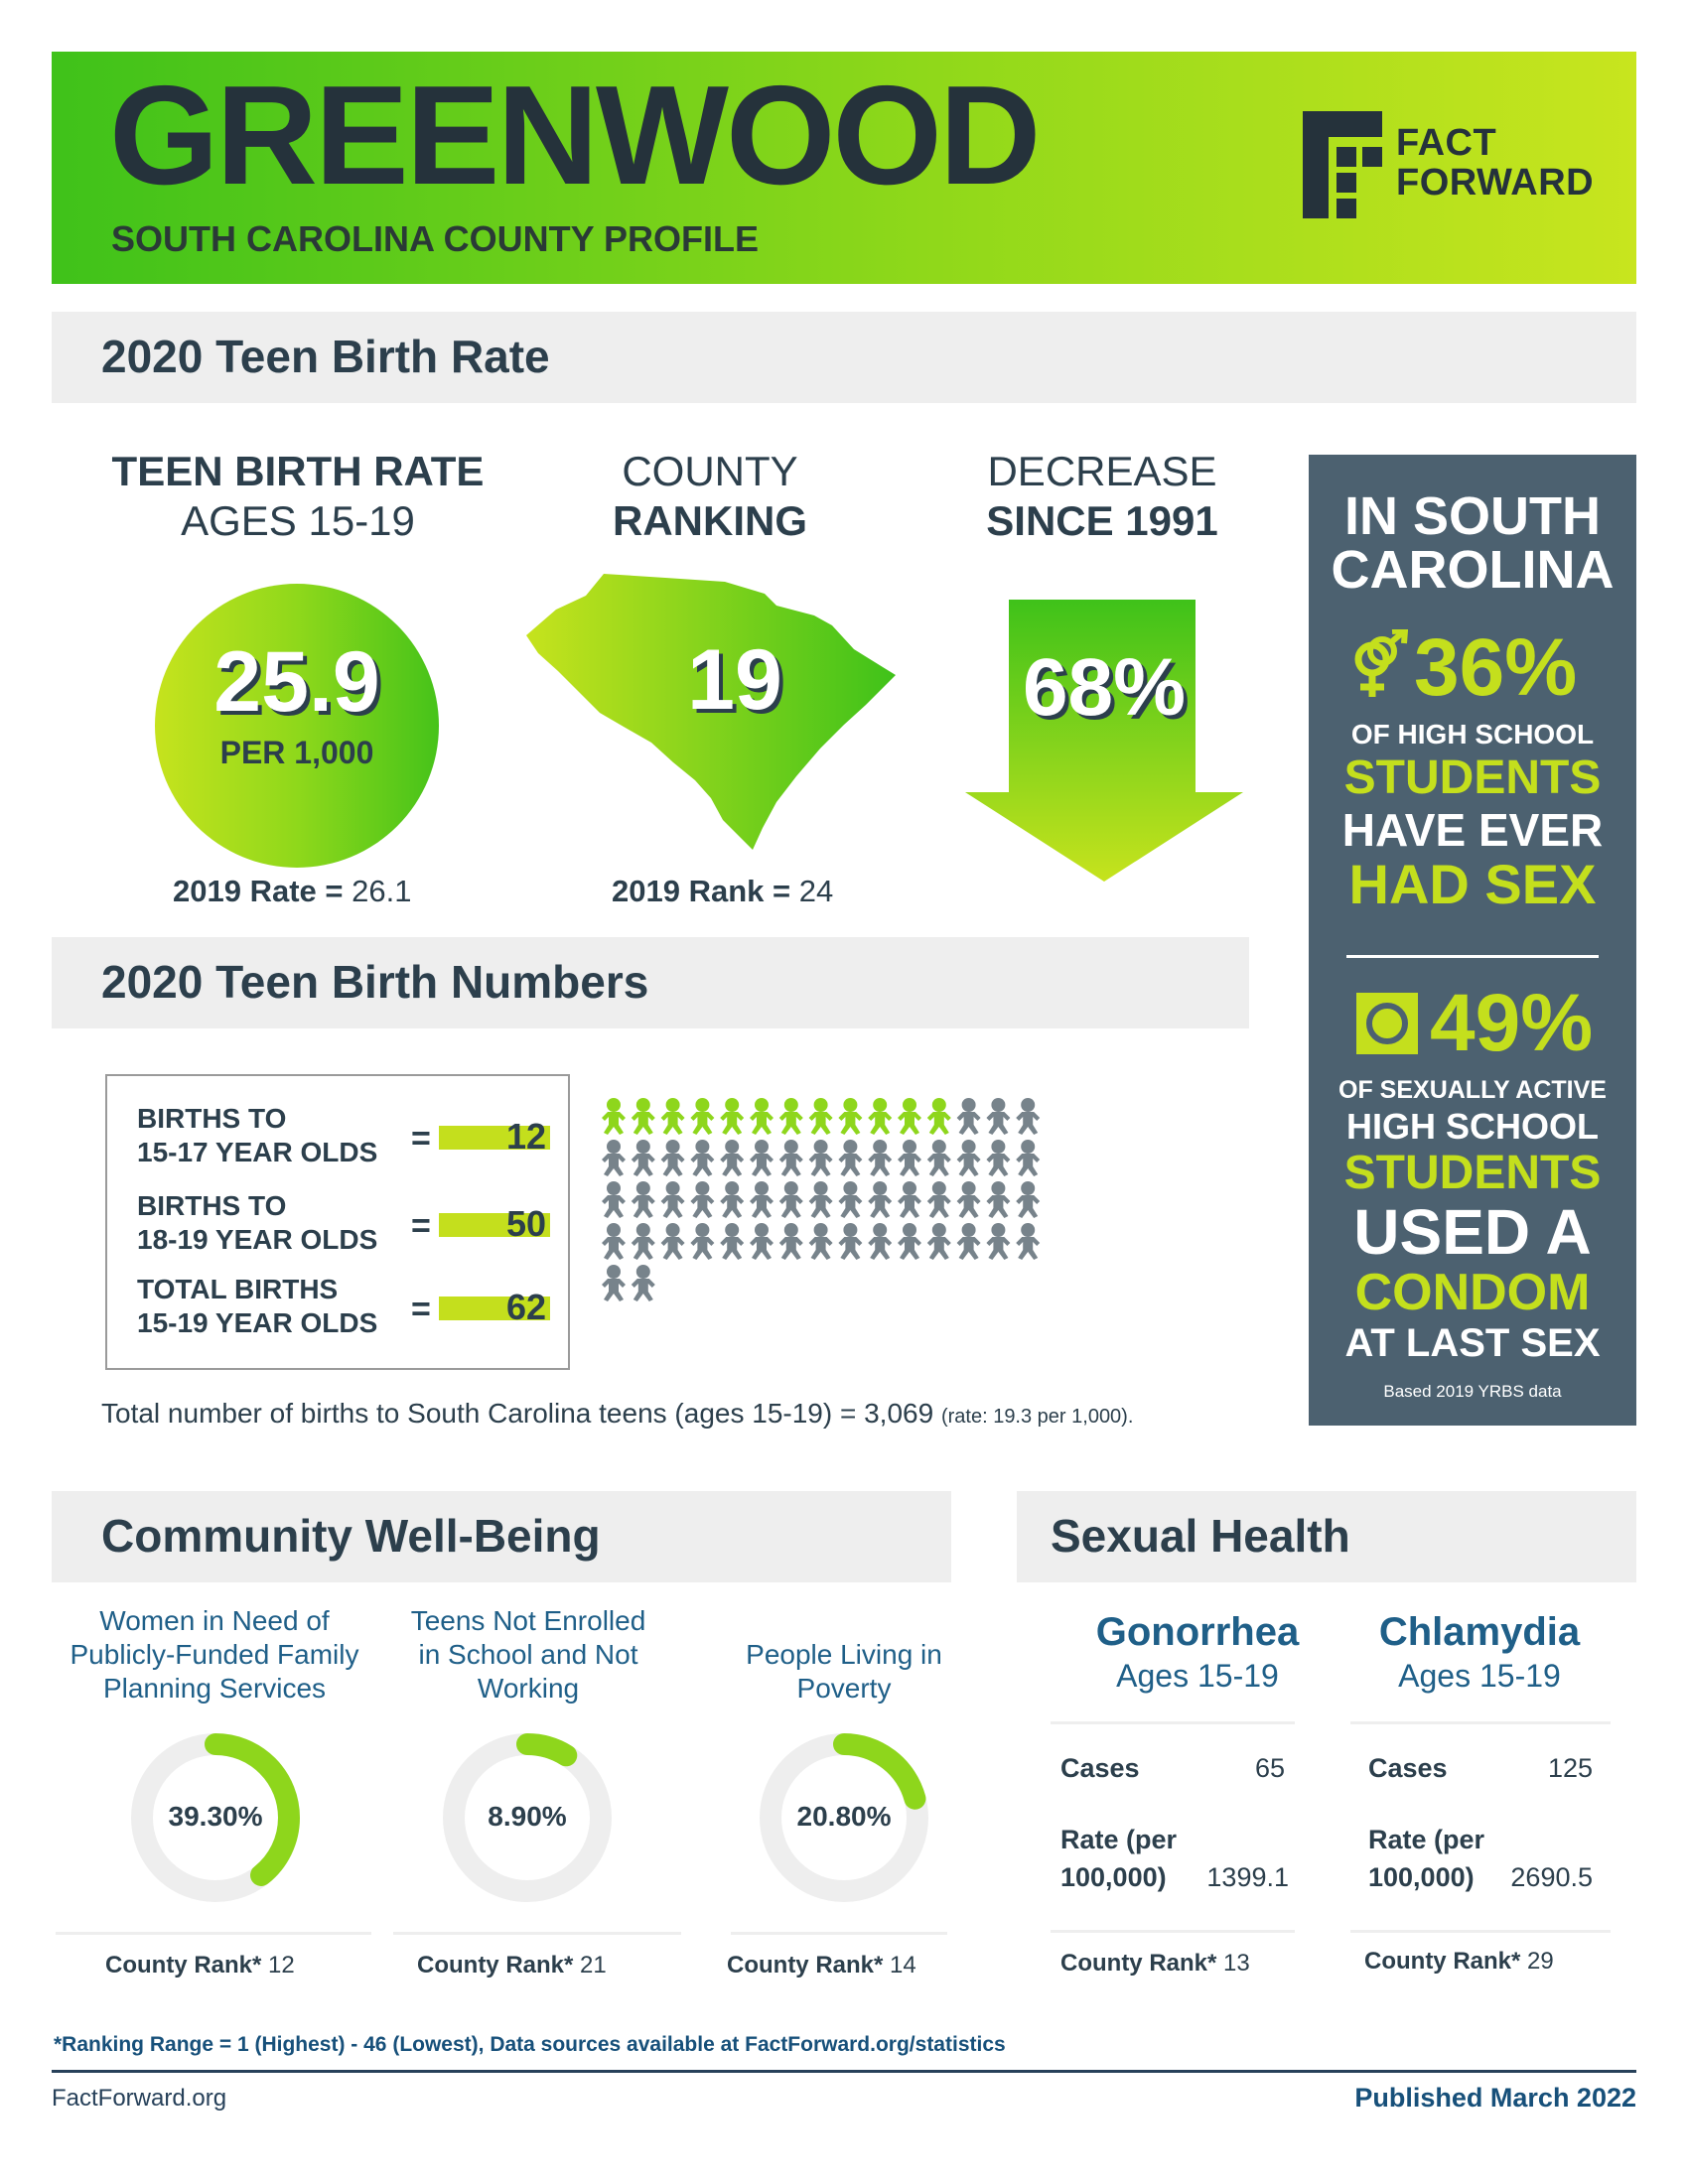  What do you see at coordinates (1197, 1632) in the screenshot?
I see `gonorrhea-title: Gonorrhea` at bounding box center [1197, 1632].